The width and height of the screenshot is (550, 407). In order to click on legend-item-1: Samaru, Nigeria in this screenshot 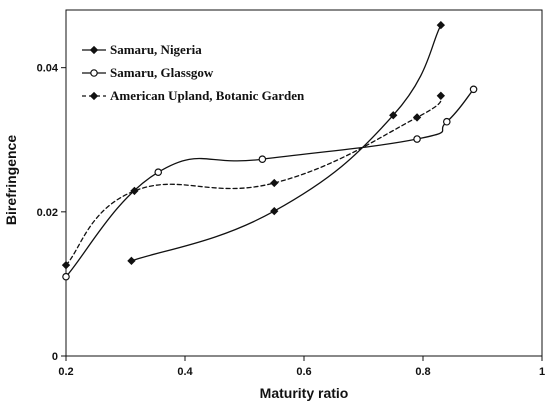, I will do `click(142, 49)`.